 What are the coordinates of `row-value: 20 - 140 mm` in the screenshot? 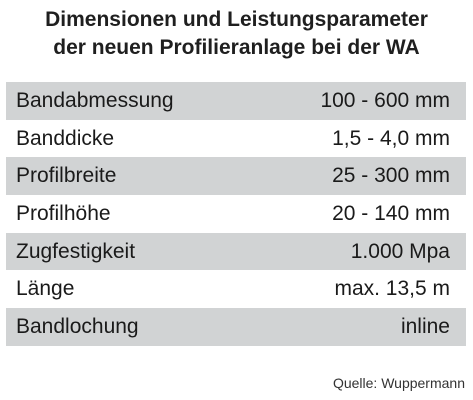 It's located at (391, 213).